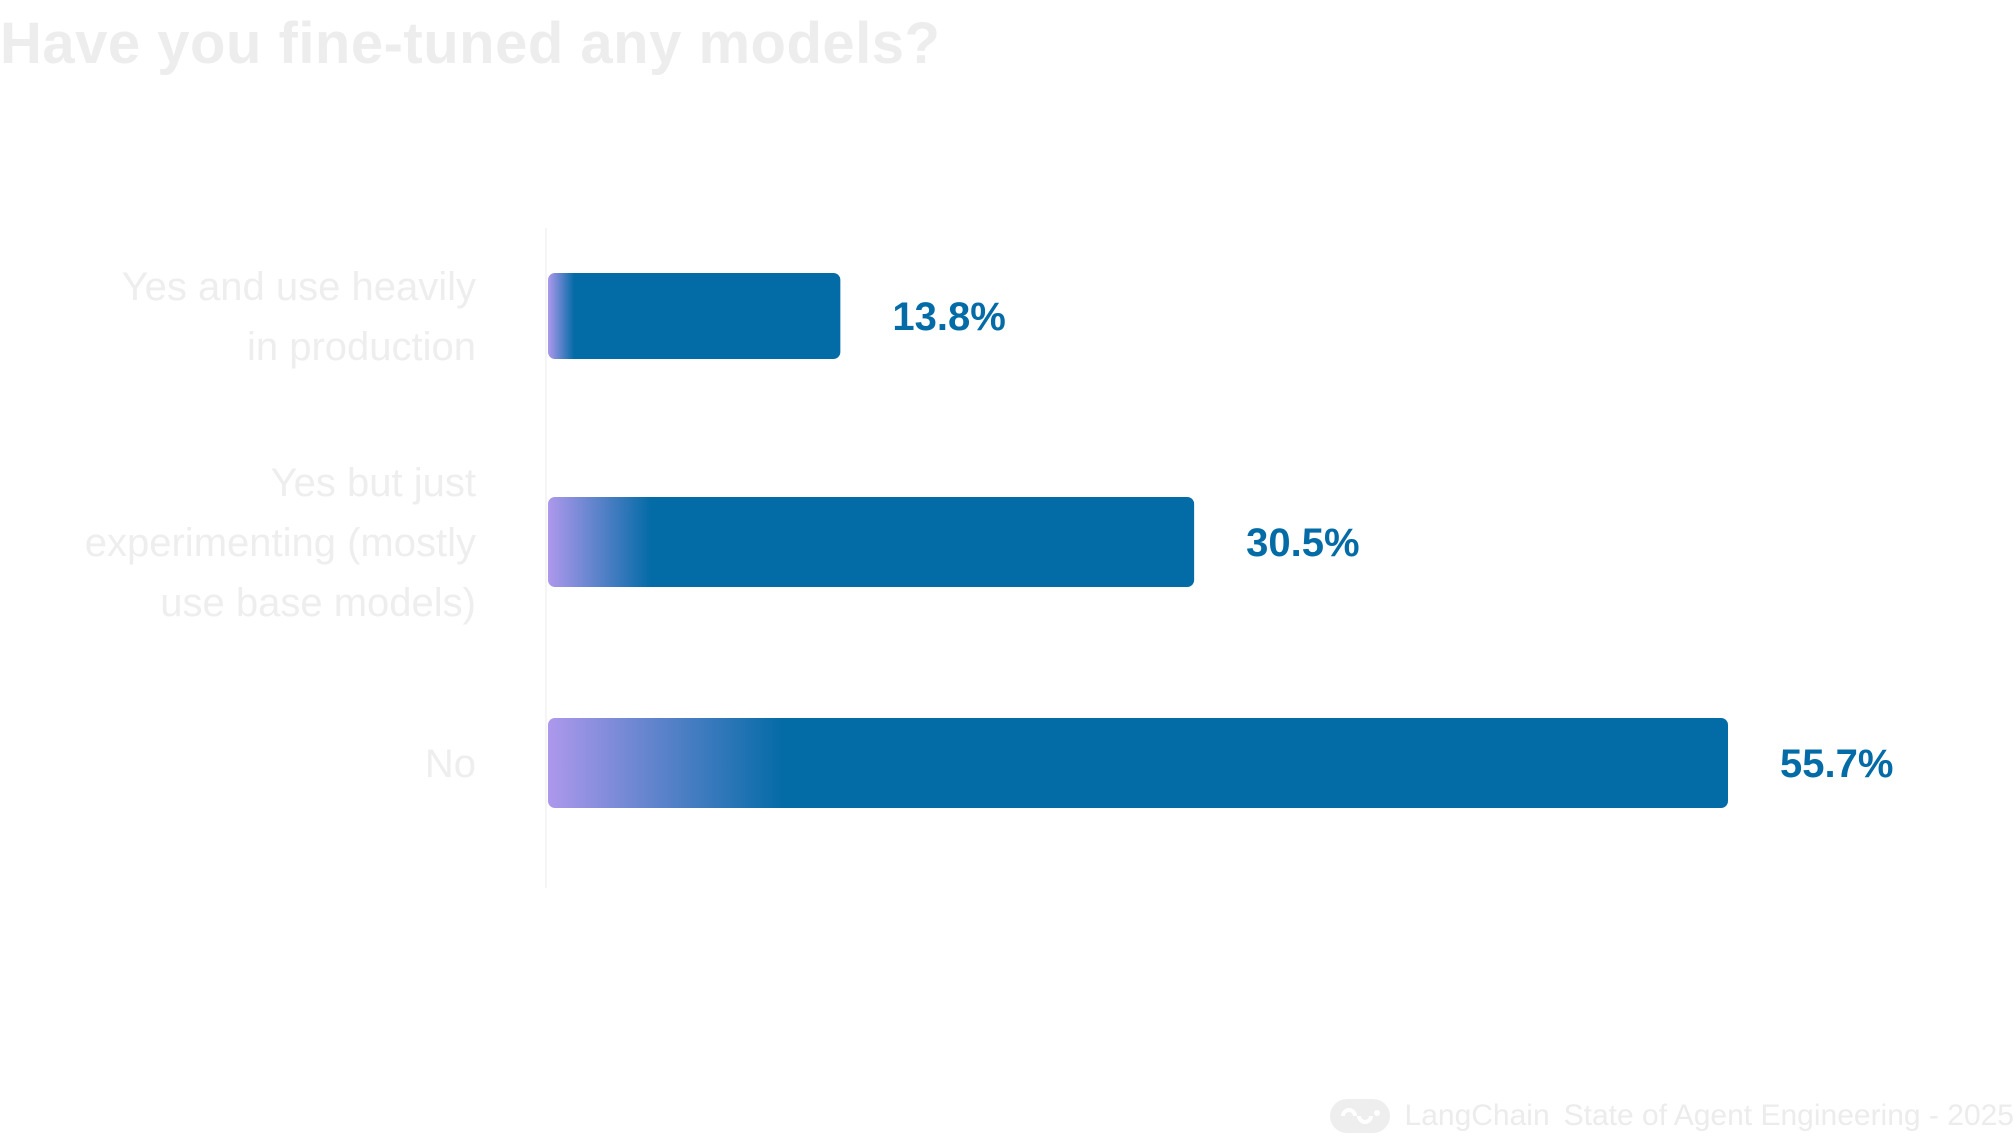 Image resolution: width=2014 pixels, height=1136 pixels. Describe the element at coordinates (318, 603) in the screenshot. I see `category-label-line: use base models)` at that location.